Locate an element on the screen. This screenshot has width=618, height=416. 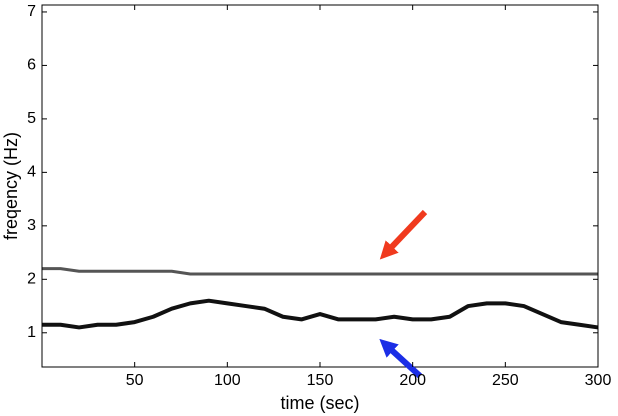
x-tick-label: 250 is located at coordinates (505, 380).